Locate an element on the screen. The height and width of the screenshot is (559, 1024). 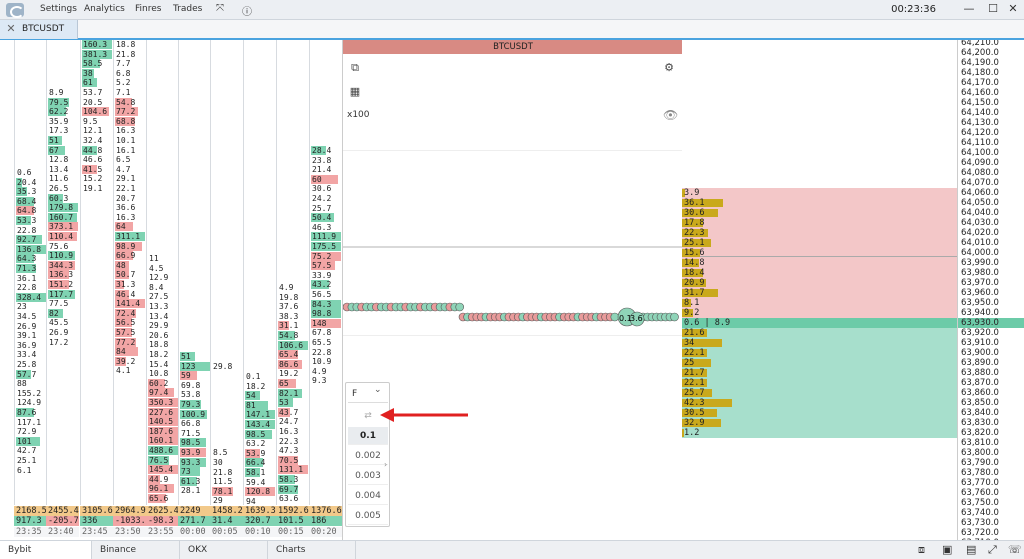
chevron-down-icon: ⌄ is located at coordinates (378, 390).